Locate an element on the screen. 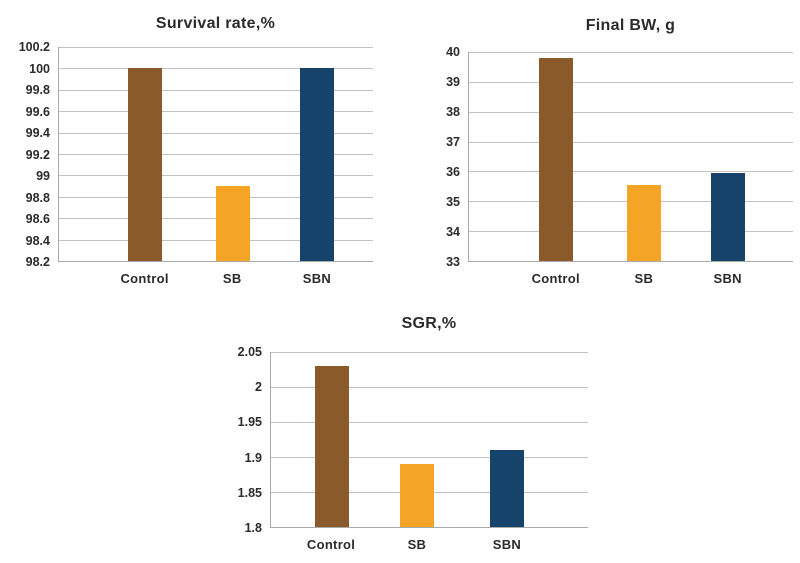 The width and height of the screenshot is (800, 563). y-tick-label: 98.2 is located at coordinates (37, 262).